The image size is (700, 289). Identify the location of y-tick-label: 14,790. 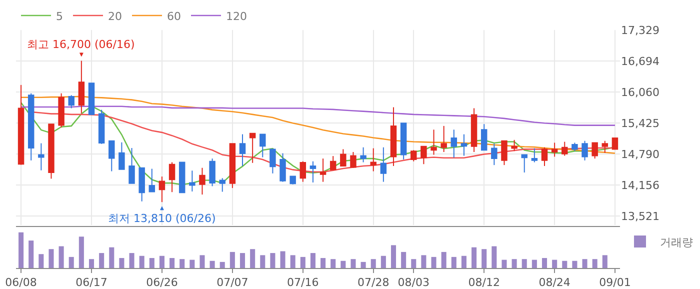
(640, 154).